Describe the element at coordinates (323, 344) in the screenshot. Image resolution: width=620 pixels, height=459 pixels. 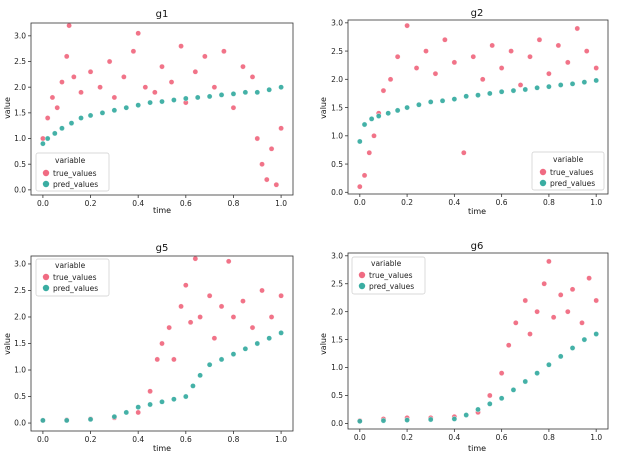
I see `y-axis-label: value` at that location.